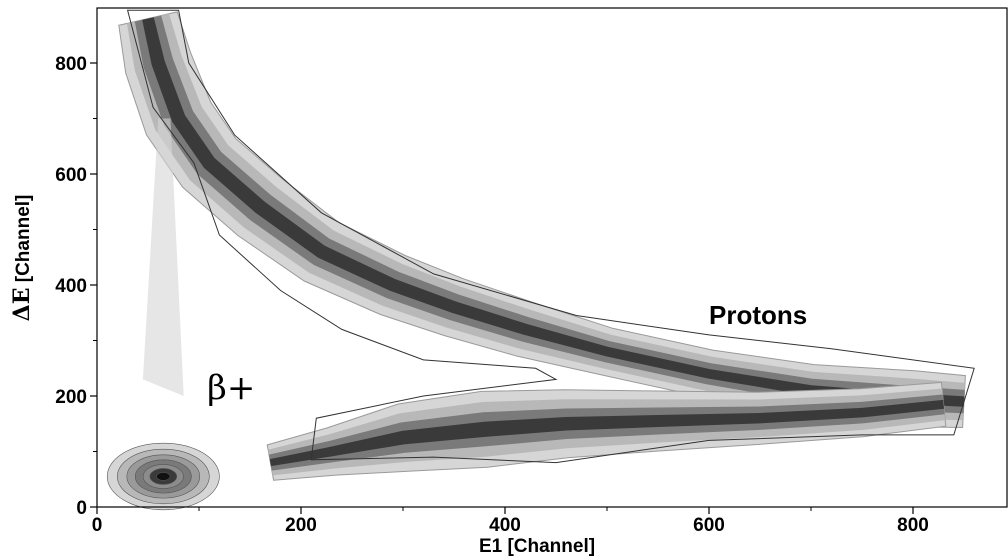  I want to click on y-tick-label-800: 800, so click(71, 64).